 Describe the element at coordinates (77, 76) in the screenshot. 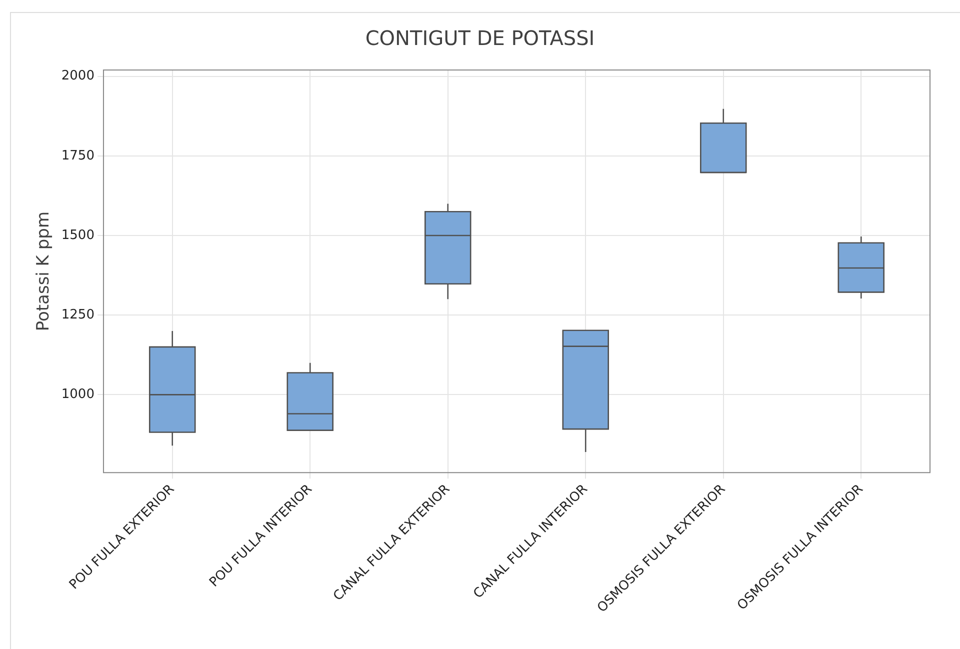

I see `y-tick-label: 2000` at that location.